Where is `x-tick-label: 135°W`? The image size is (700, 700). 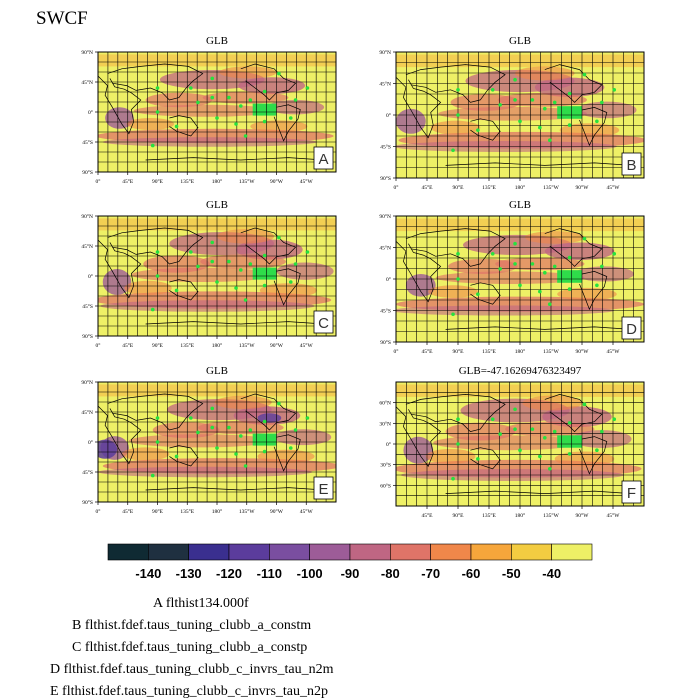 x-tick-label: 135°W is located at coordinates (247, 181).